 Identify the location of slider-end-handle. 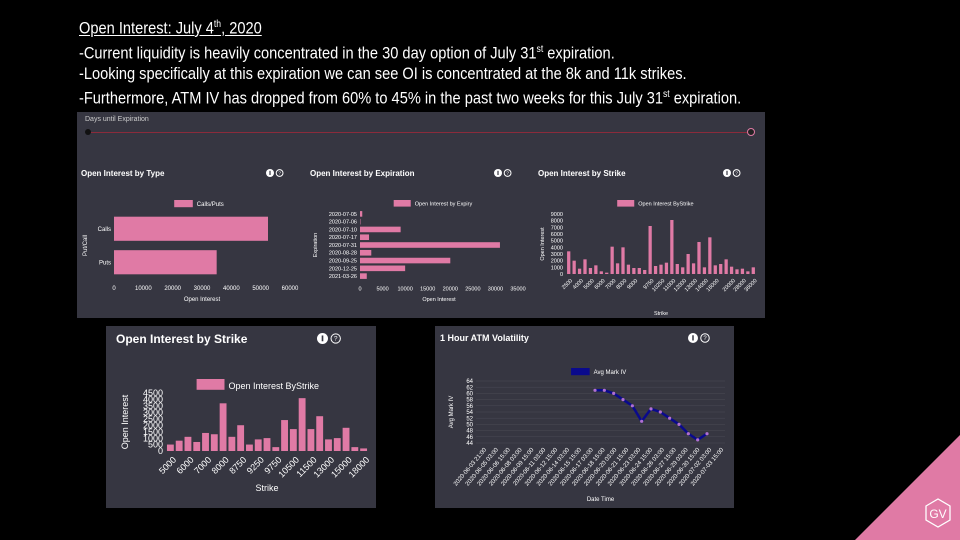
(751, 132).